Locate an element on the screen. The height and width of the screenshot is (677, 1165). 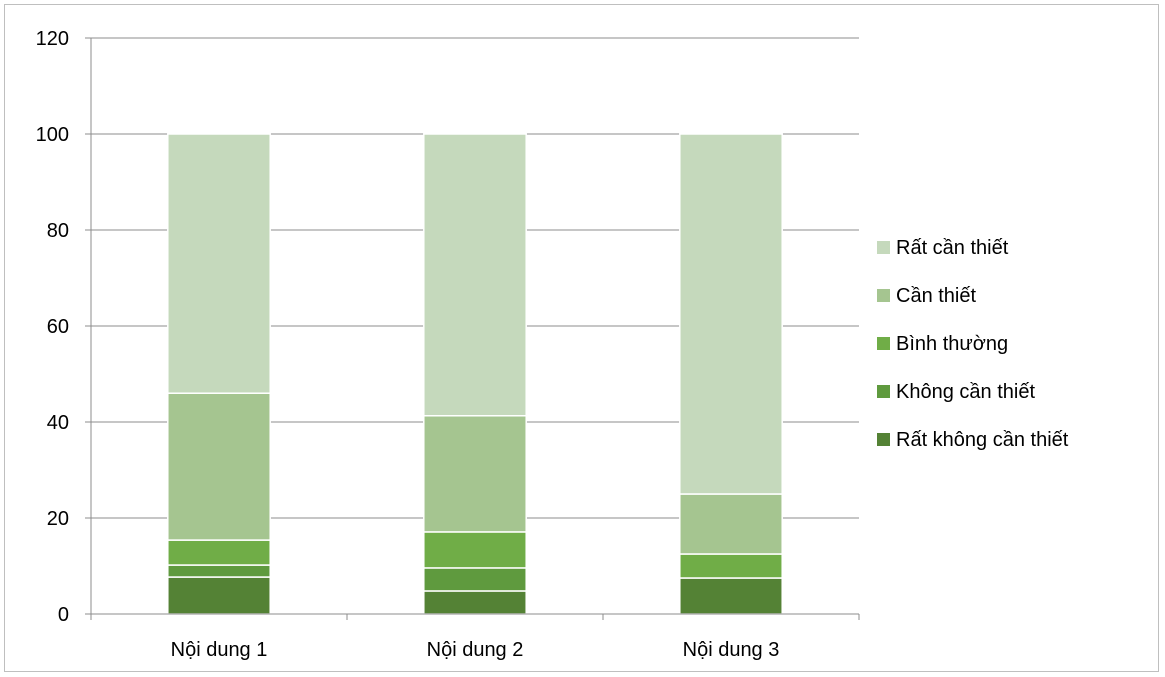
legend-label: Rất không cần thiết is located at coordinates (982, 440).